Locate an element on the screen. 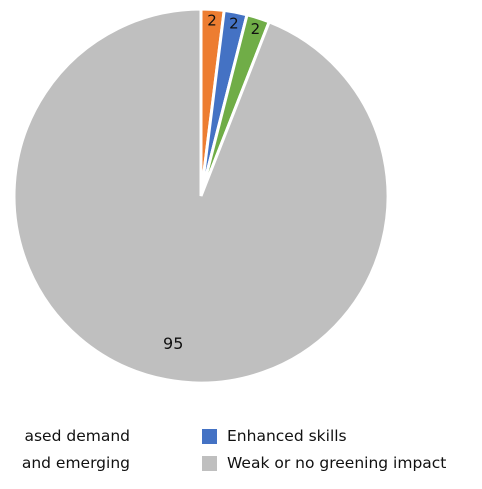 This screenshot has width=482, height=489. pie-data-label-1: 2 is located at coordinates (234, 23).